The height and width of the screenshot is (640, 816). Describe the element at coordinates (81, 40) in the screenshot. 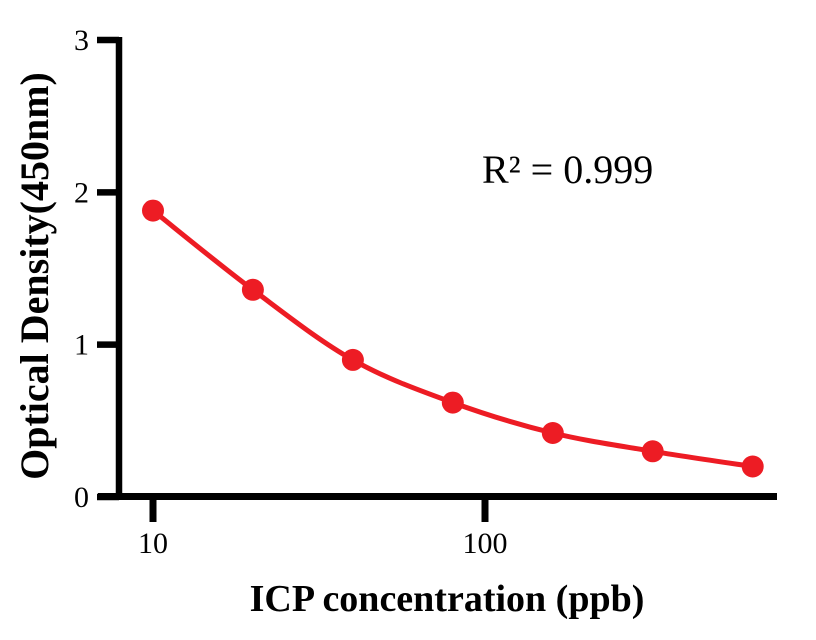

I see `y-tick-label: 3` at that location.